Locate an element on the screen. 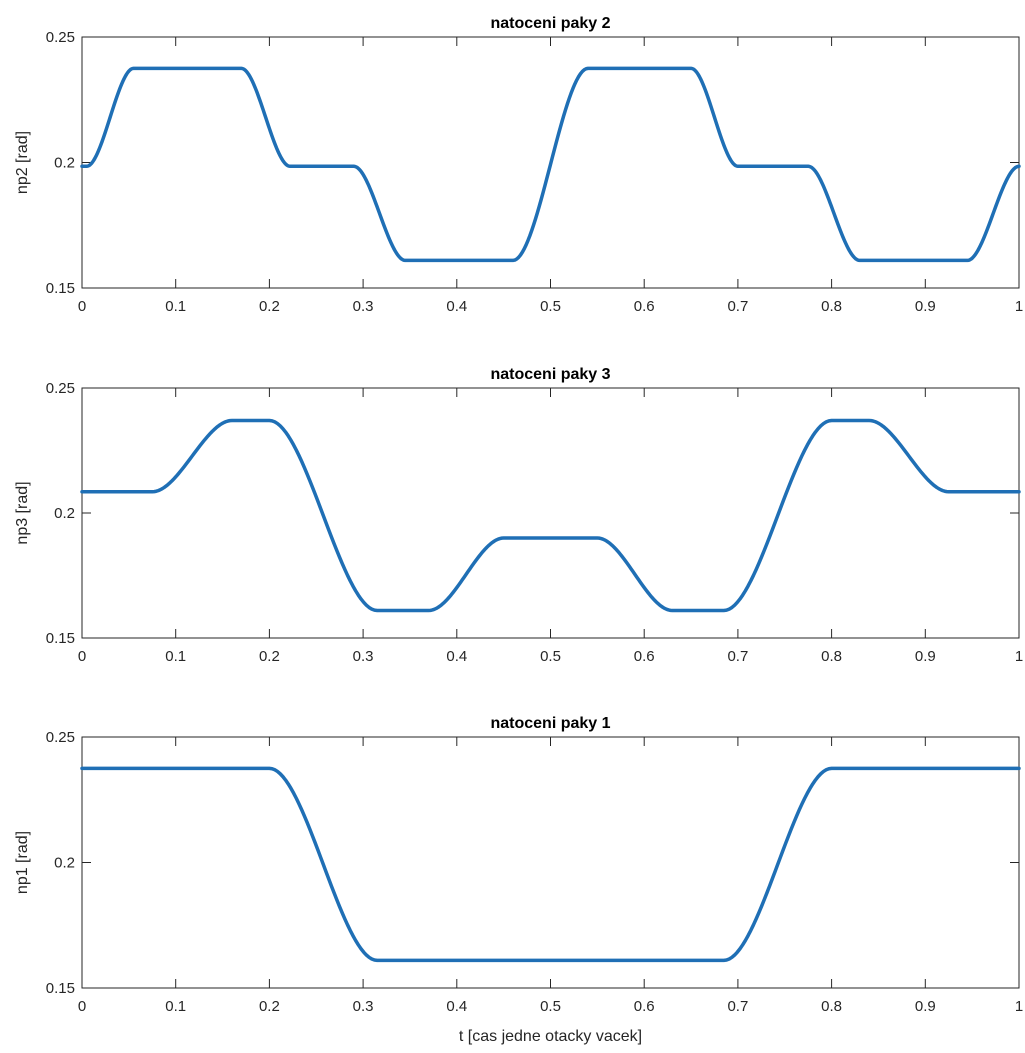  chart-title: natoceni paky 3 is located at coordinates (550, 374).